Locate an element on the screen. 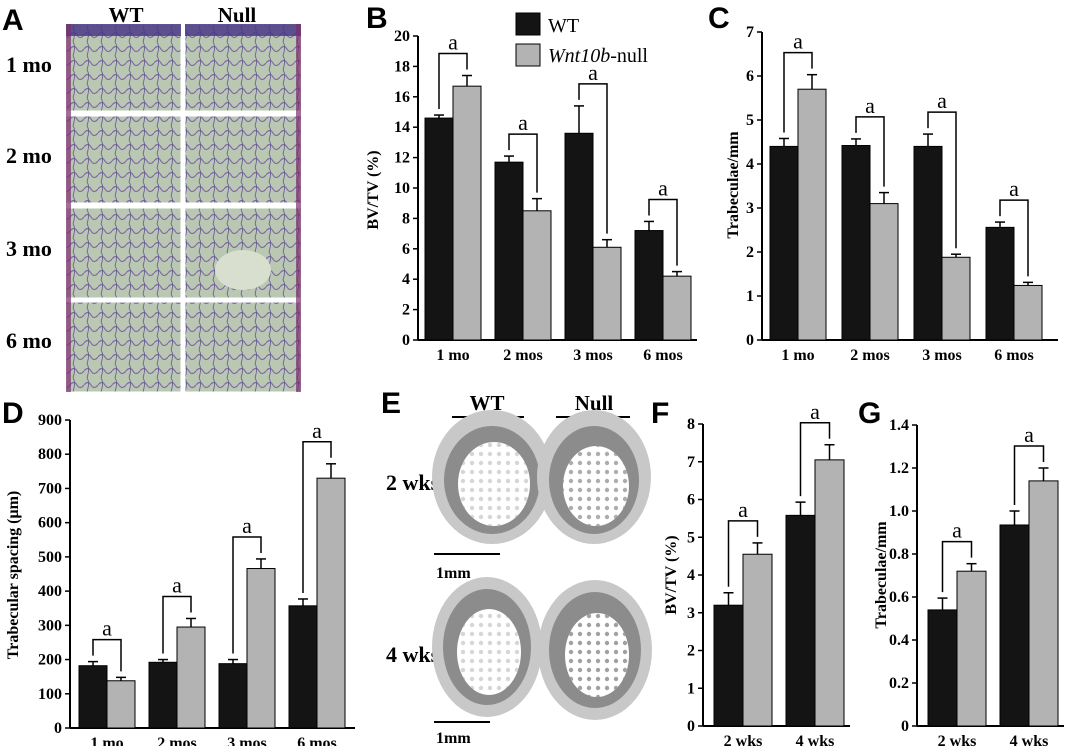  panel-b-category-2: 3 mos is located at coordinates (593, 355).